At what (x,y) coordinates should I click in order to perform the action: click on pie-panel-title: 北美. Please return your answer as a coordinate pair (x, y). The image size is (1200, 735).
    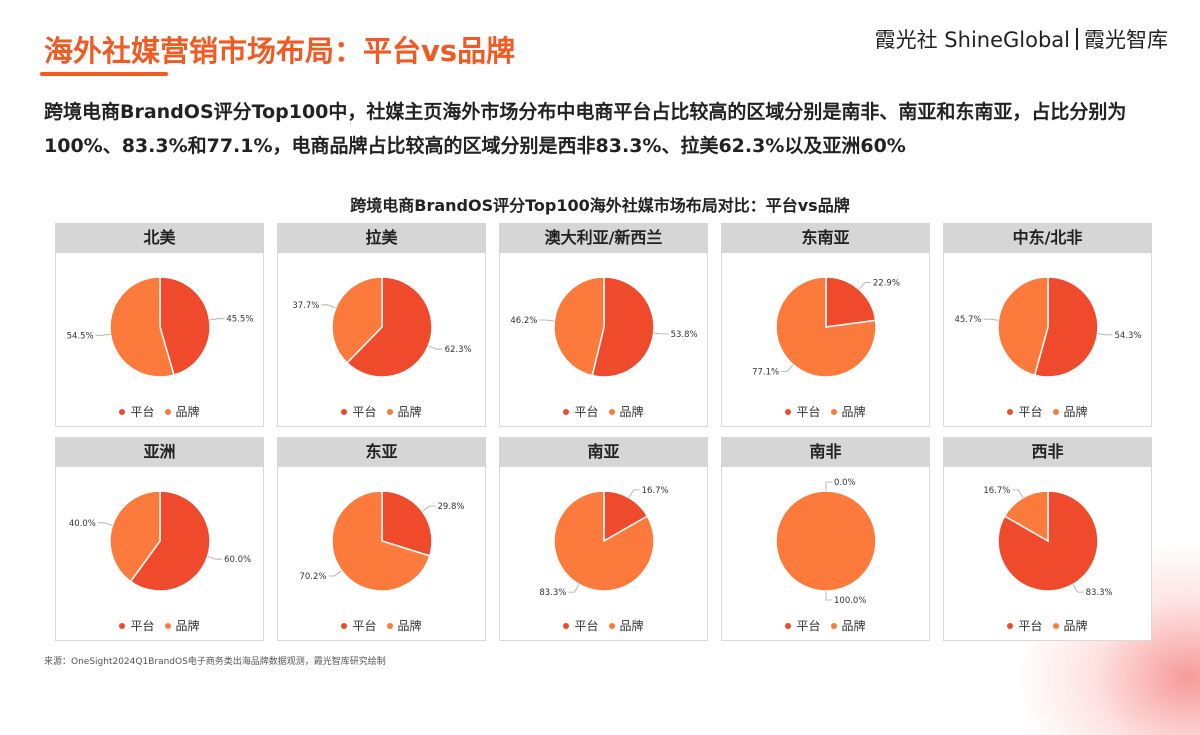
    Looking at the image, I should click on (159, 238).